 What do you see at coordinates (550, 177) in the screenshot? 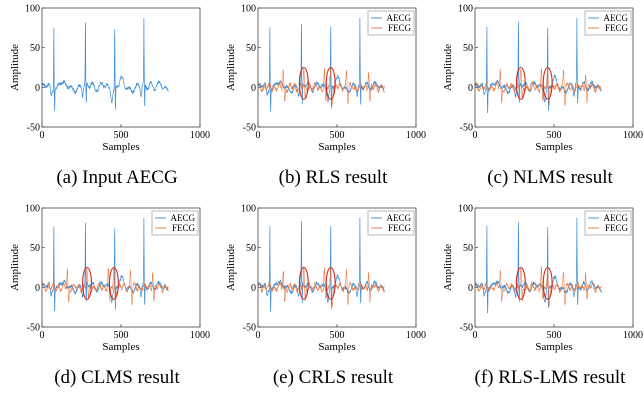
I see `figure-caption: (c) NLMS result` at bounding box center [550, 177].